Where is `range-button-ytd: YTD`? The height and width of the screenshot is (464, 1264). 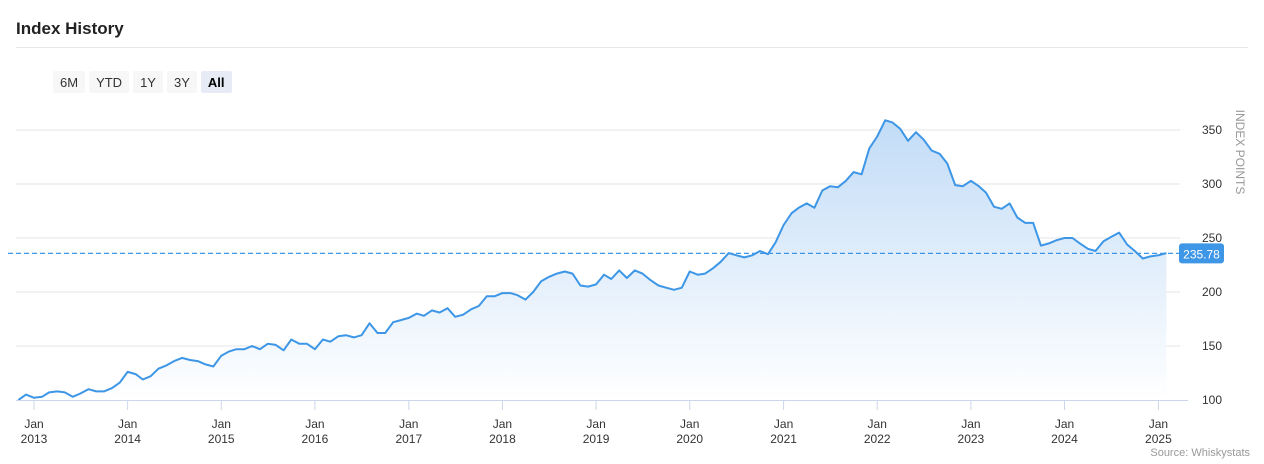
range-button-ytd: YTD is located at coordinates (109, 82).